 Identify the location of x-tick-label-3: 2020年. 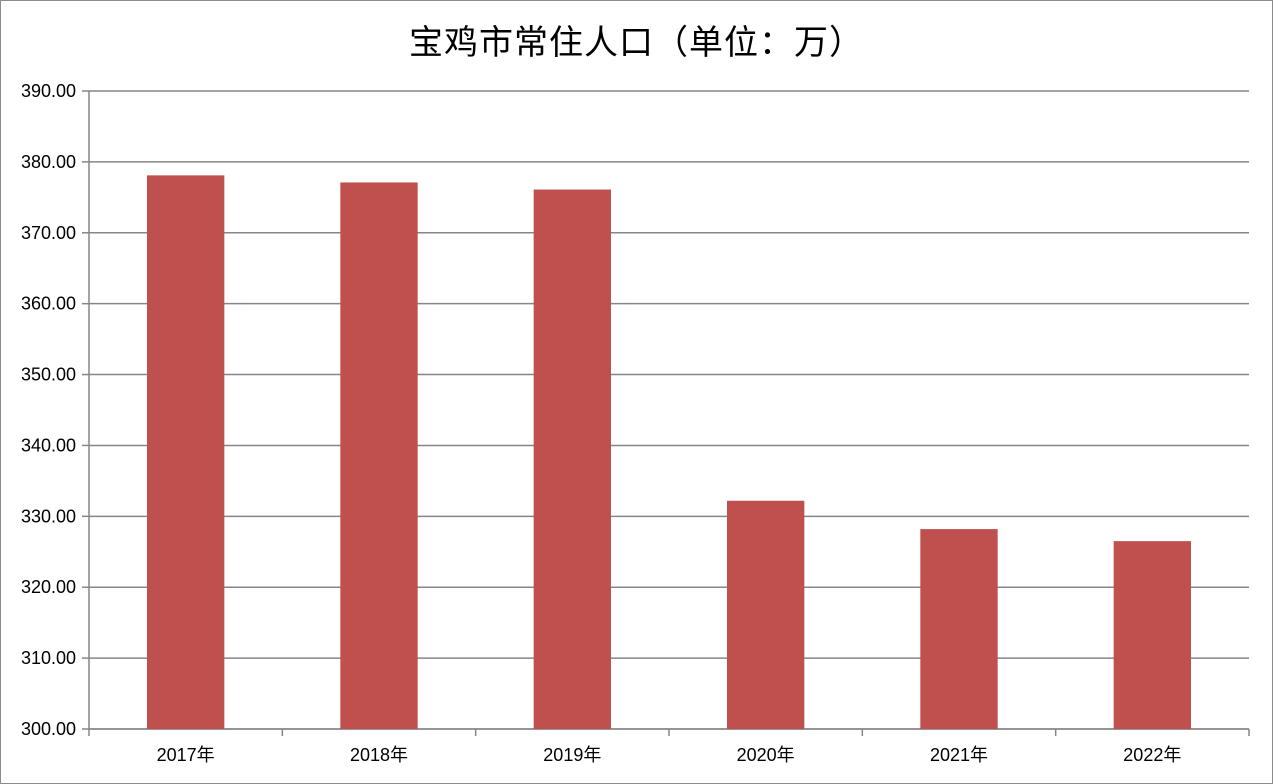
(766, 755).